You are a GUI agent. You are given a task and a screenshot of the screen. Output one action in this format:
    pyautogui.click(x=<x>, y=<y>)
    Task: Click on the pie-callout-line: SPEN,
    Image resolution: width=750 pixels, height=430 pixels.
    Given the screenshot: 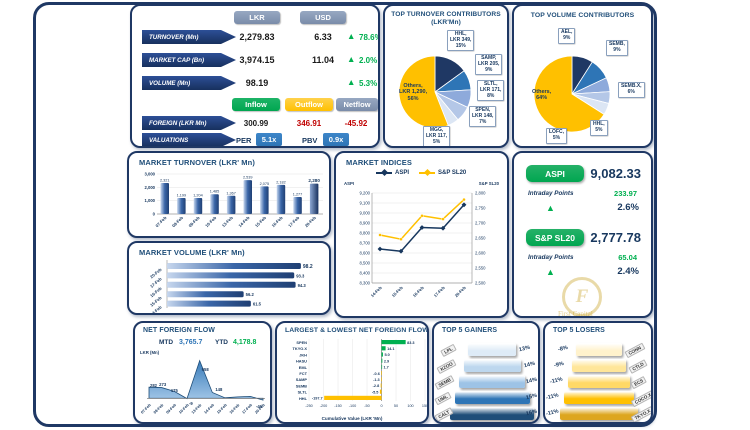 What is the action you would take?
    pyautogui.click(x=483, y=110)
    